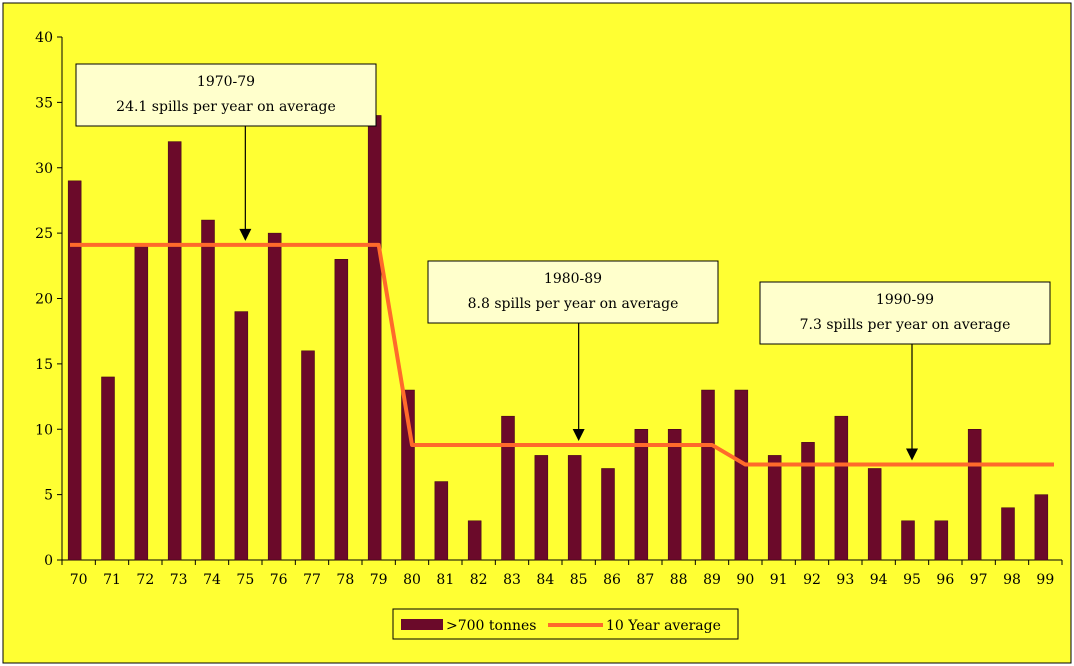 The width and height of the screenshot is (1074, 666). I want to click on x-tick-label: 78, so click(345, 580).